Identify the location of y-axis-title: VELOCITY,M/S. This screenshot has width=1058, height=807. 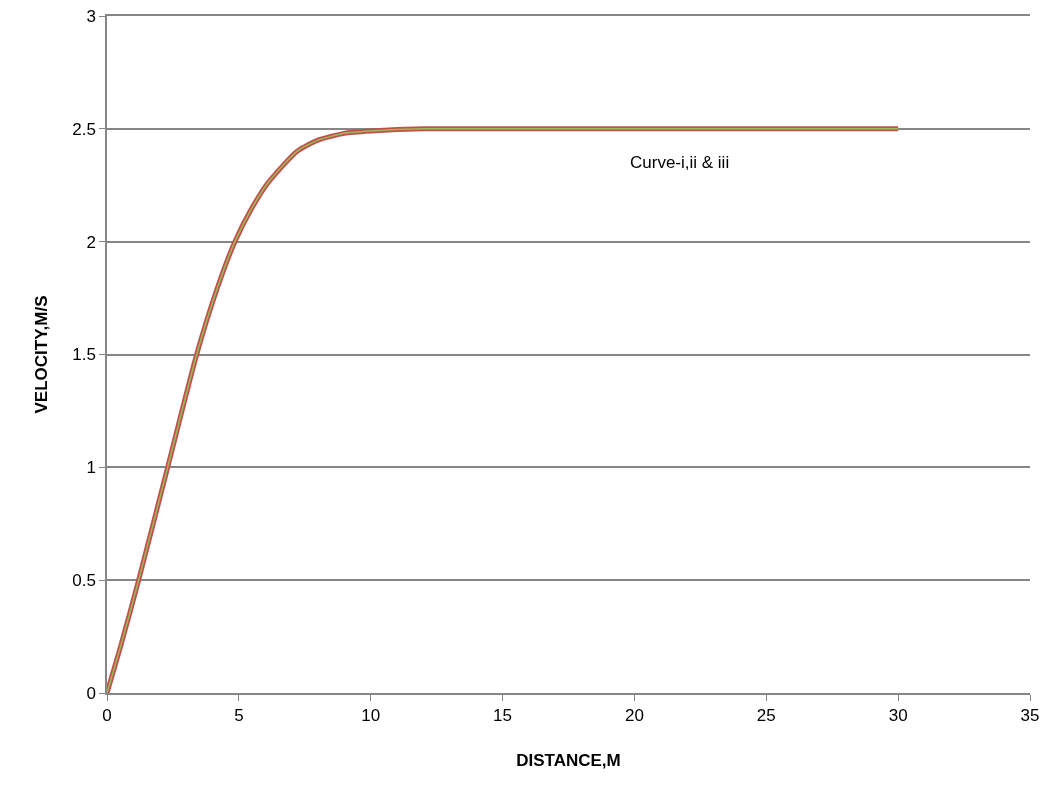
(42, 354).